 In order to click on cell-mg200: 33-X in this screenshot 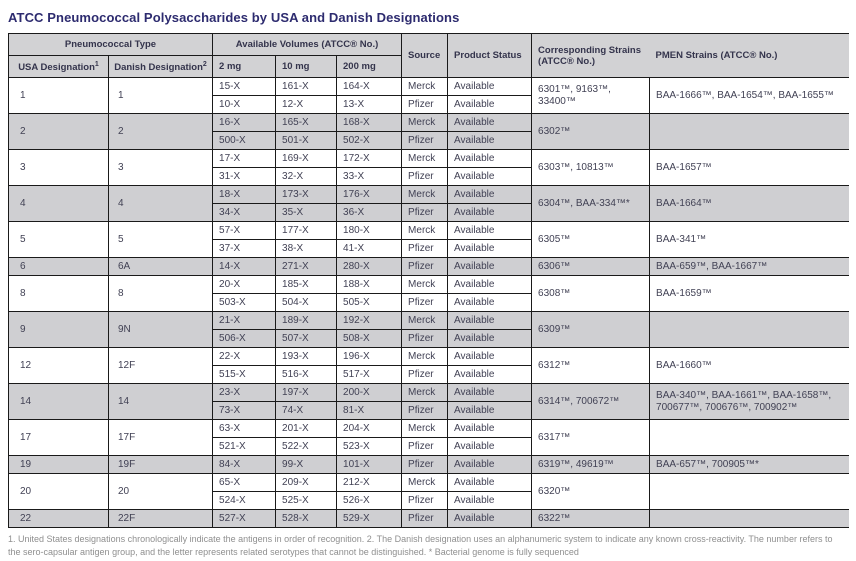, I will do `click(369, 176)`.